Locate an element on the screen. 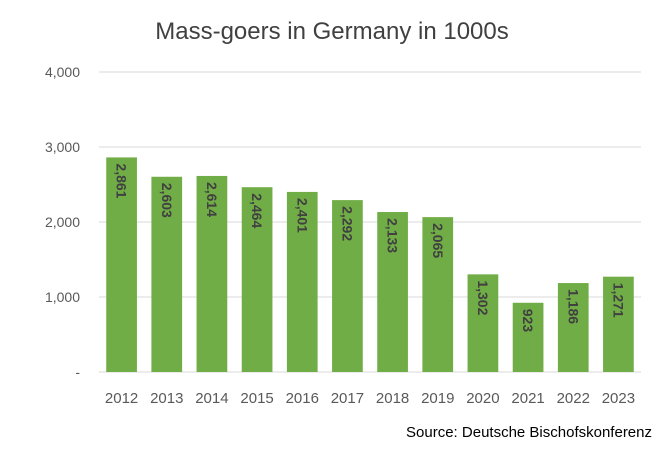 The height and width of the screenshot is (451, 664). x-tick-label: 2020 is located at coordinates (482, 398).